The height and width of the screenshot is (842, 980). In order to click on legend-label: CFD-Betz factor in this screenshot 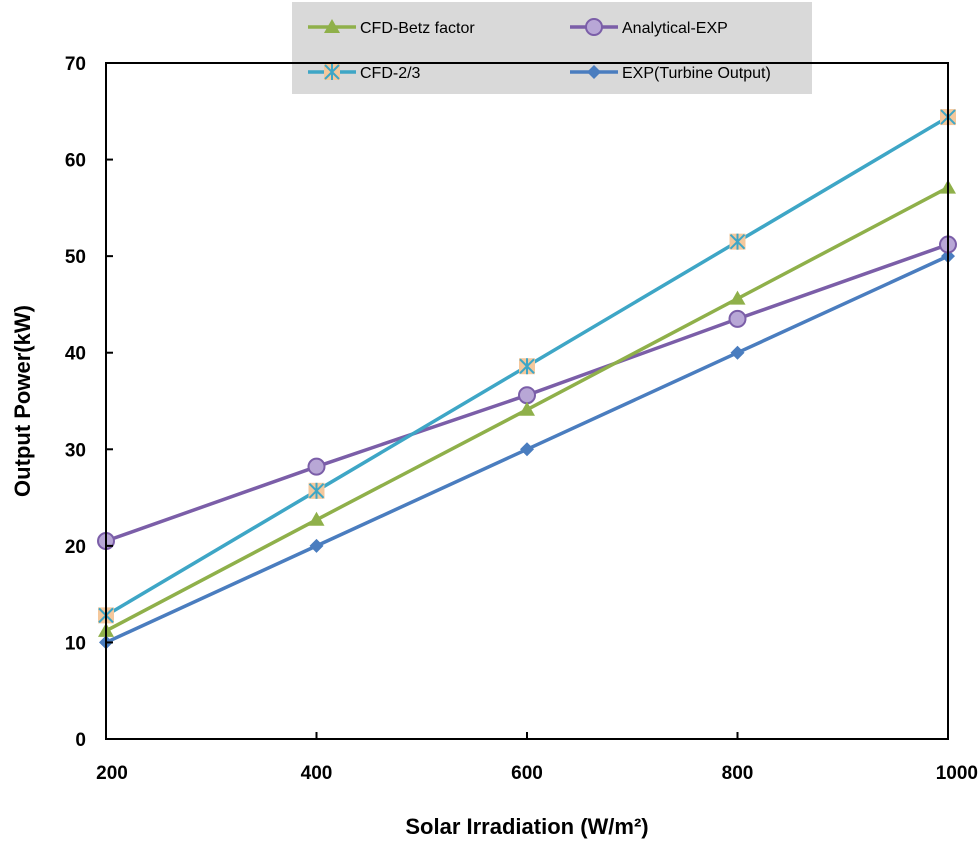, I will do `click(417, 28)`.